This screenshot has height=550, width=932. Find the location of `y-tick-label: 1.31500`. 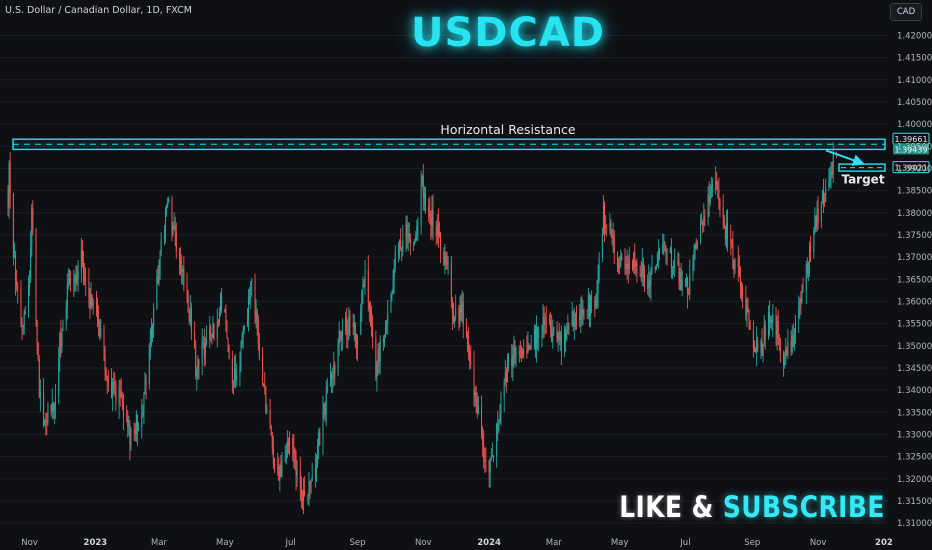

y-tick-label: 1.31500 is located at coordinates (914, 502).